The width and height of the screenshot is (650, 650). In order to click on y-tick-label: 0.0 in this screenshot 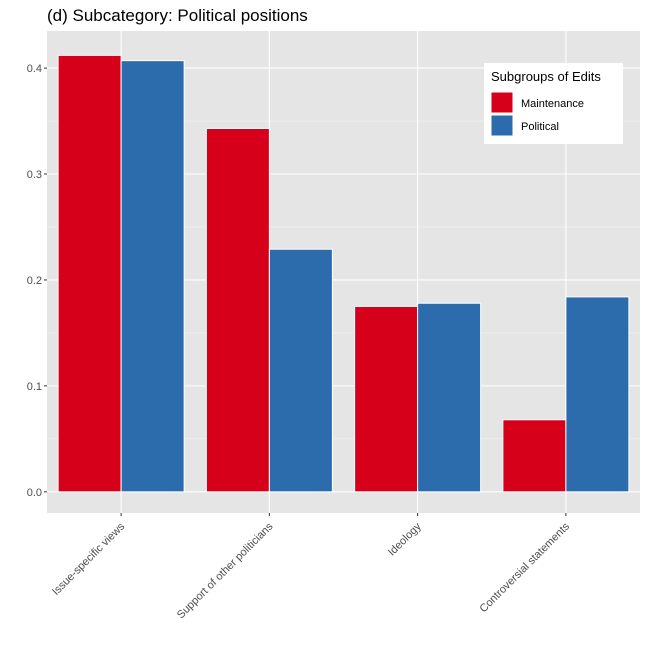, I will do `click(34, 493)`.